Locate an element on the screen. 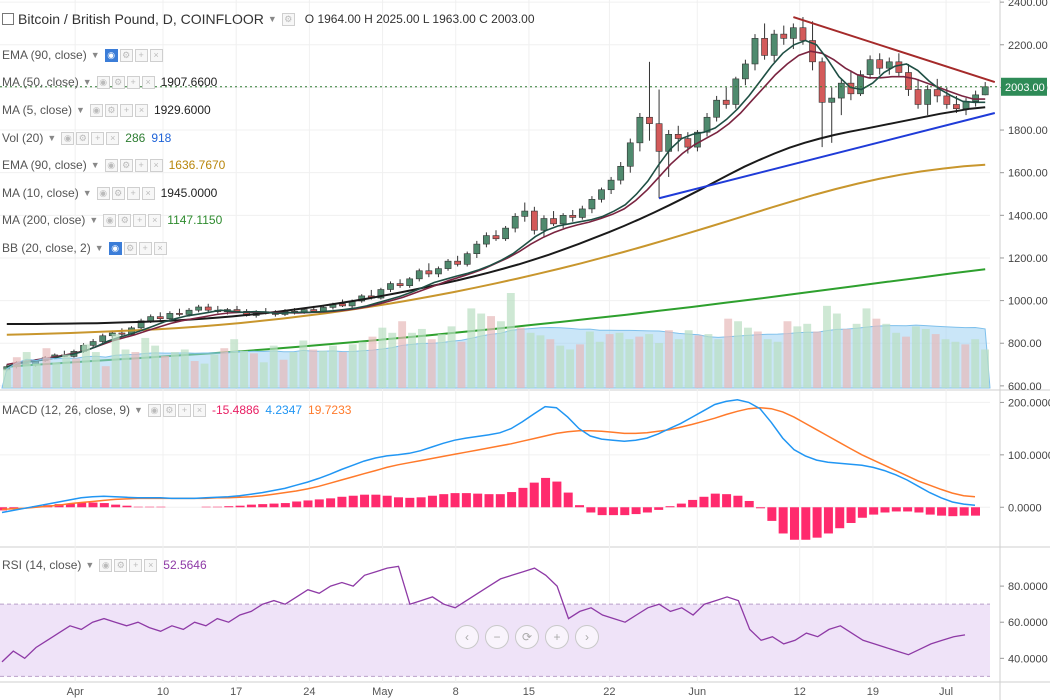 The width and height of the screenshot is (1050, 700). legend-row: EMA (90, close) ▼ ◉ ⚙ + × is located at coordinates (82, 55).